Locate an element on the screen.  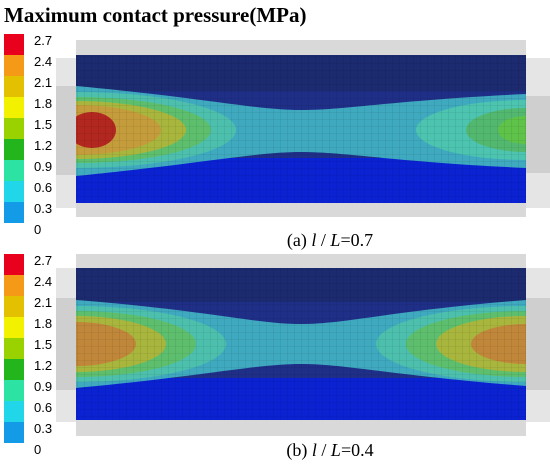
caption-a: (a) l / L=0.7 is located at coordinates (330, 240).